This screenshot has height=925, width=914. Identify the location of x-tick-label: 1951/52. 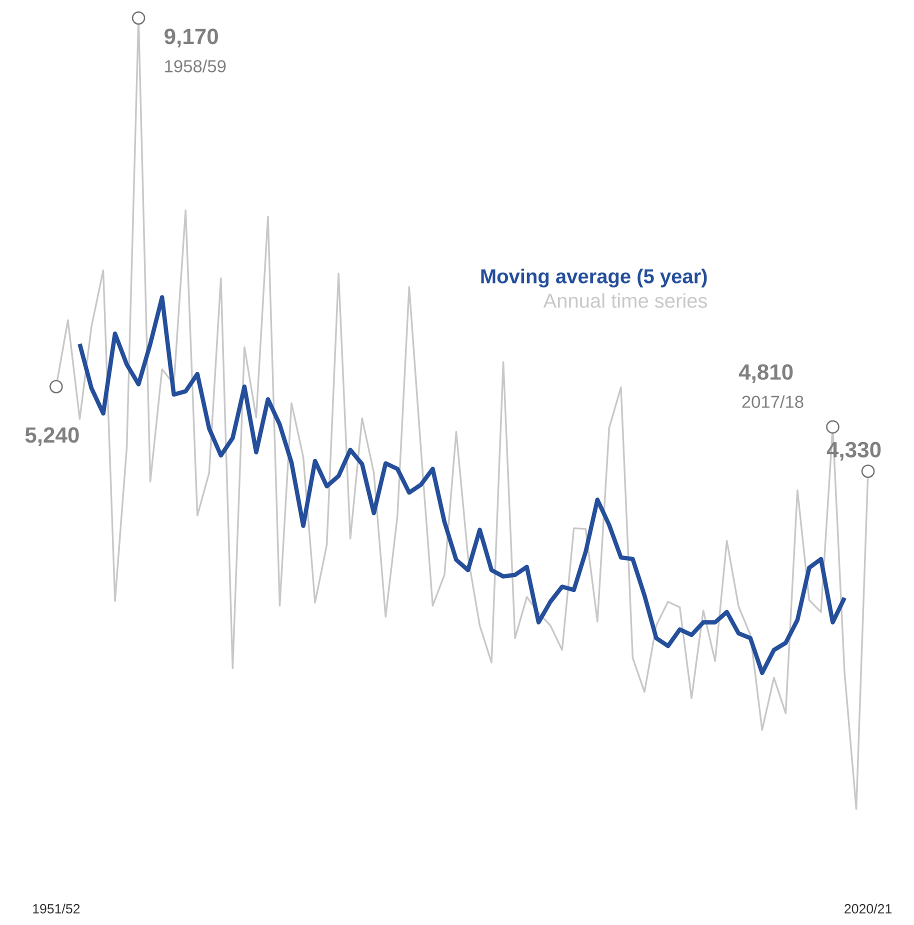
(56, 909).